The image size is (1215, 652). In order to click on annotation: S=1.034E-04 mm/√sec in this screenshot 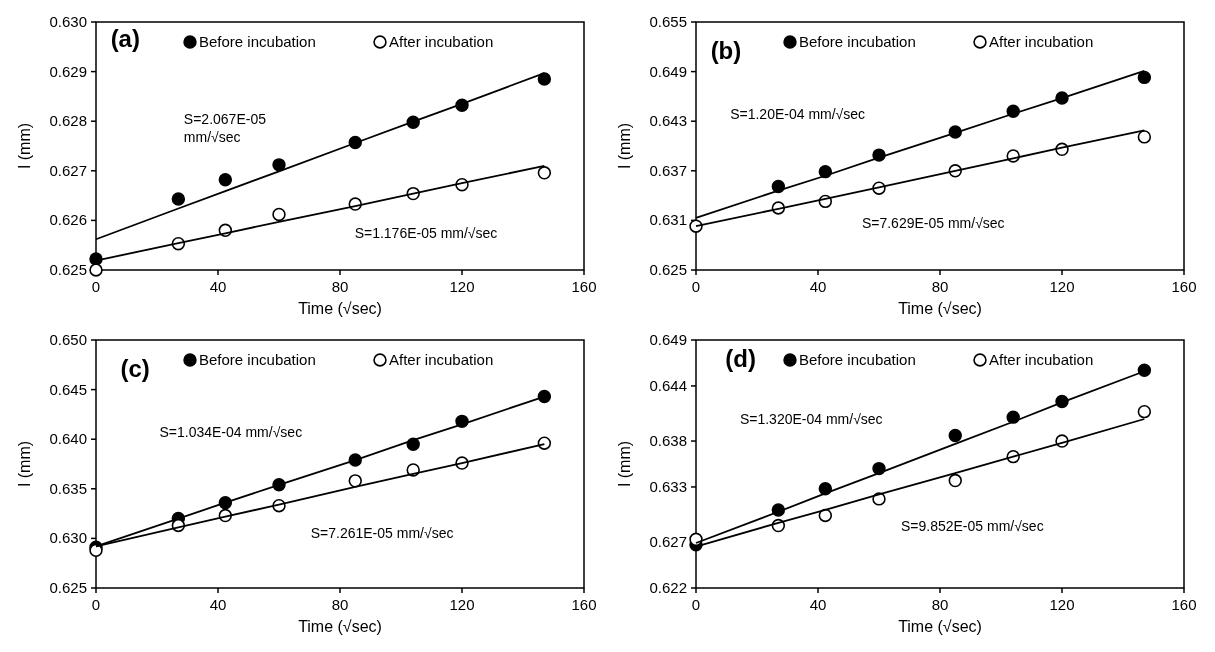, I will do `click(231, 431)`.